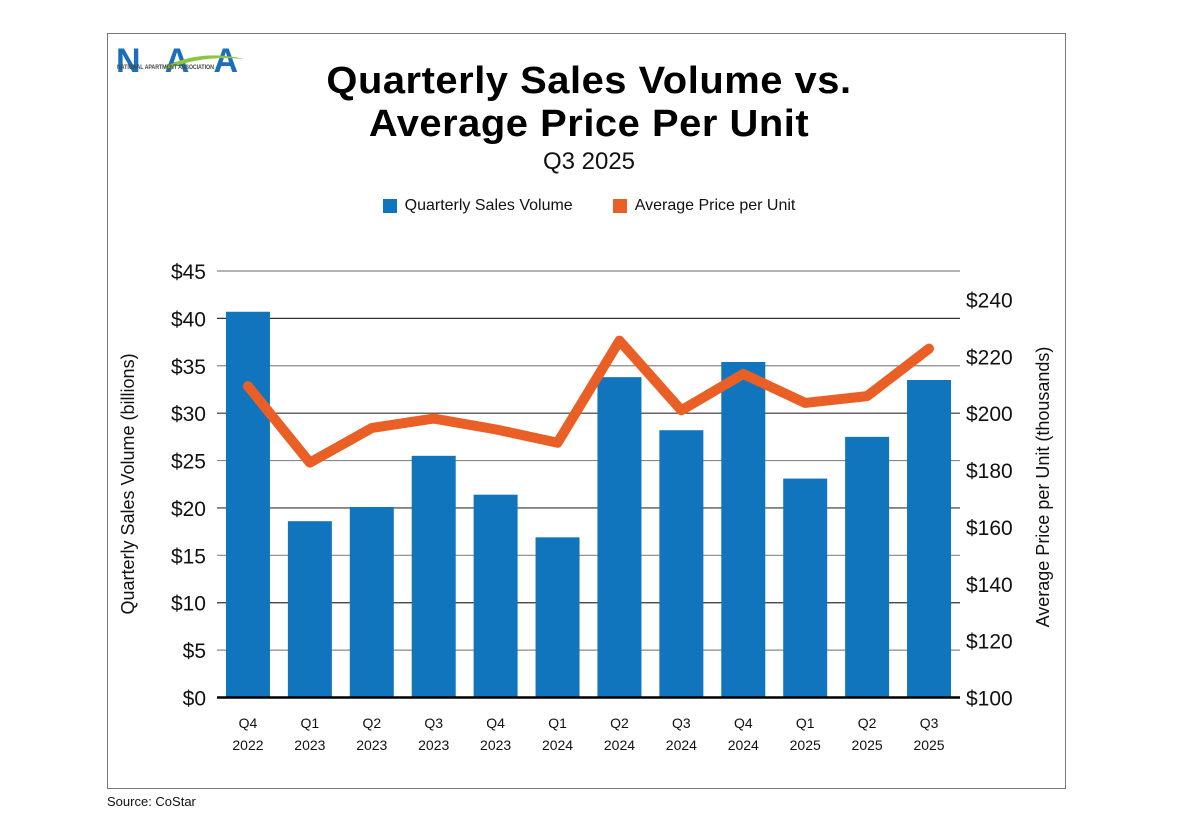  What do you see at coordinates (619, 537) in the screenshot?
I see `bar-q2-2024` at bounding box center [619, 537].